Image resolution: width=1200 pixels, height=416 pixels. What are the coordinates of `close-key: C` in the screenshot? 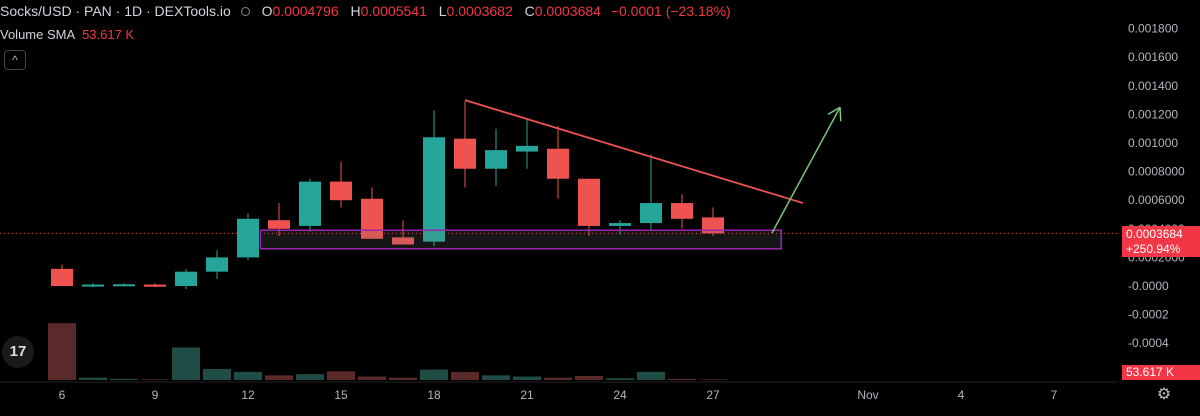 It's located at (529, 11).